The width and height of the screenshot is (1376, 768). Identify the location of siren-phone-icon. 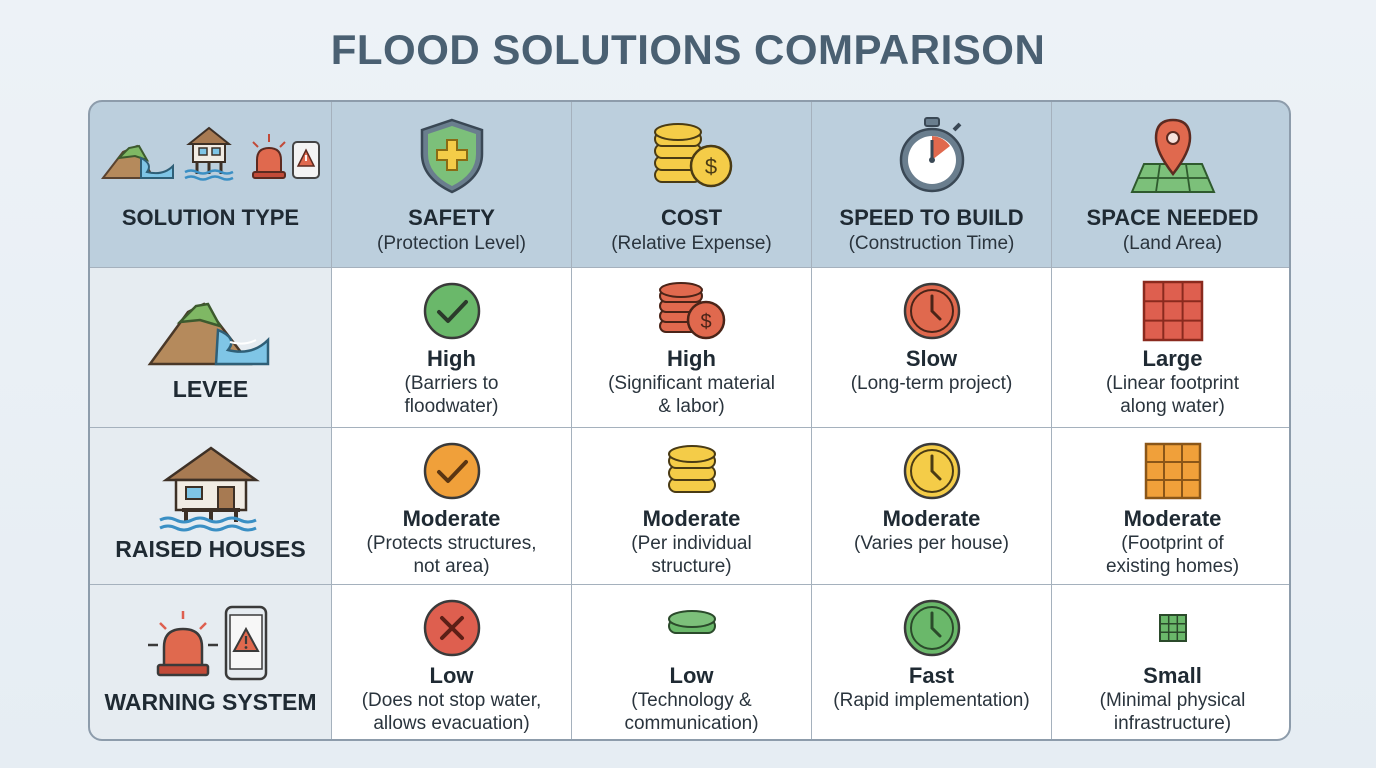
(207, 643).